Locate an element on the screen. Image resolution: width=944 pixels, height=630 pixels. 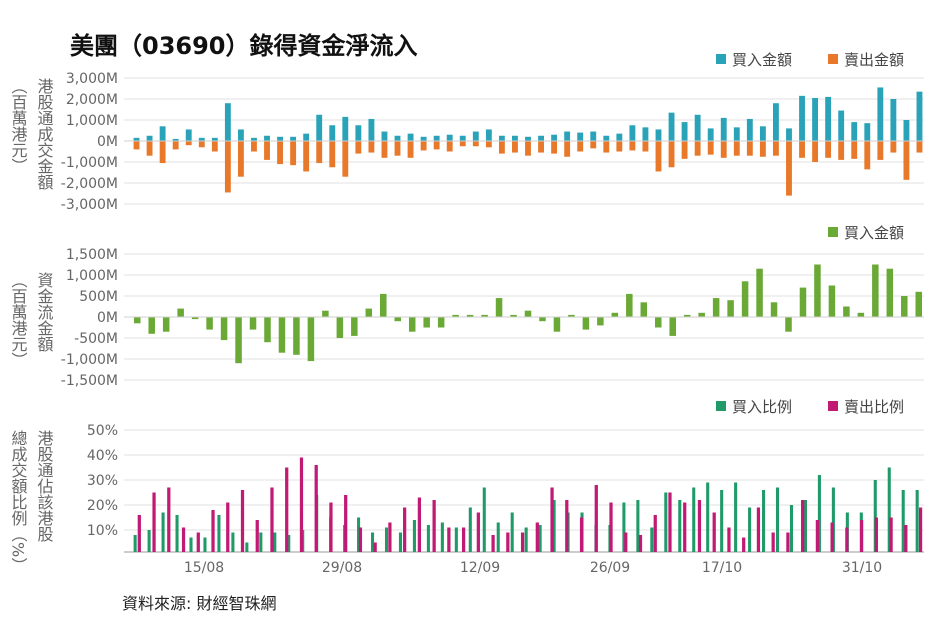
y-tick-label: -2,000M is located at coordinates (89, 184).